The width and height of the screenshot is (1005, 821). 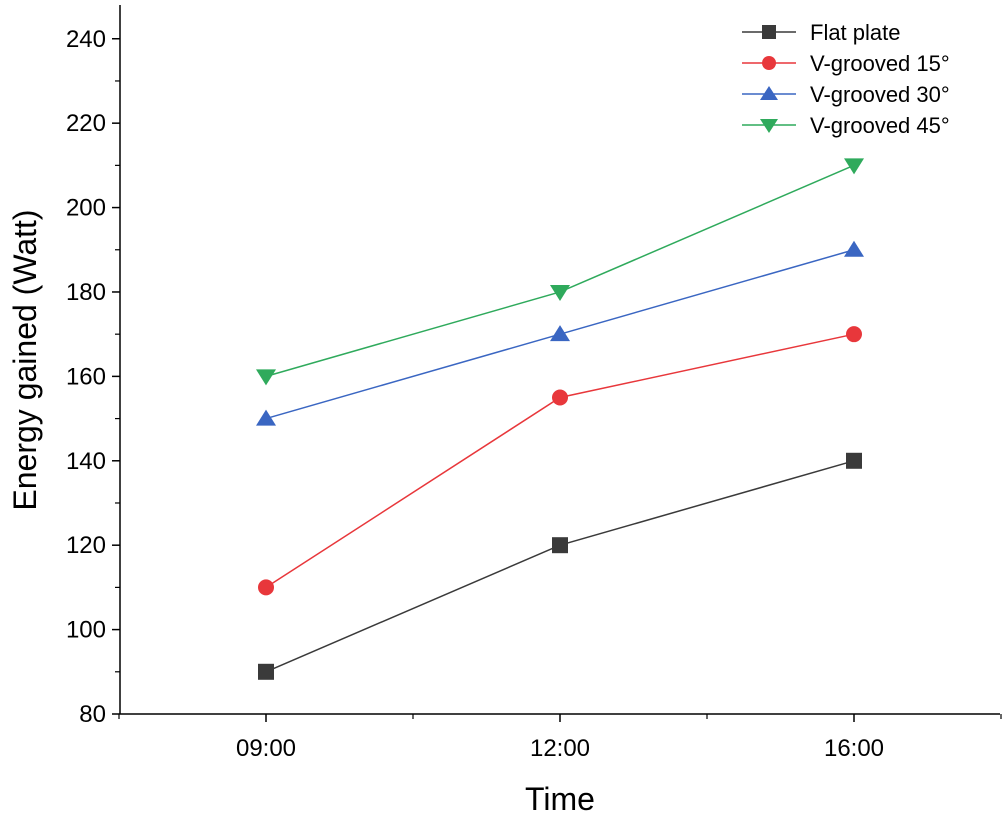 What do you see at coordinates (880, 94) in the screenshot?
I see `legend-label: V-grooved 30°` at bounding box center [880, 94].